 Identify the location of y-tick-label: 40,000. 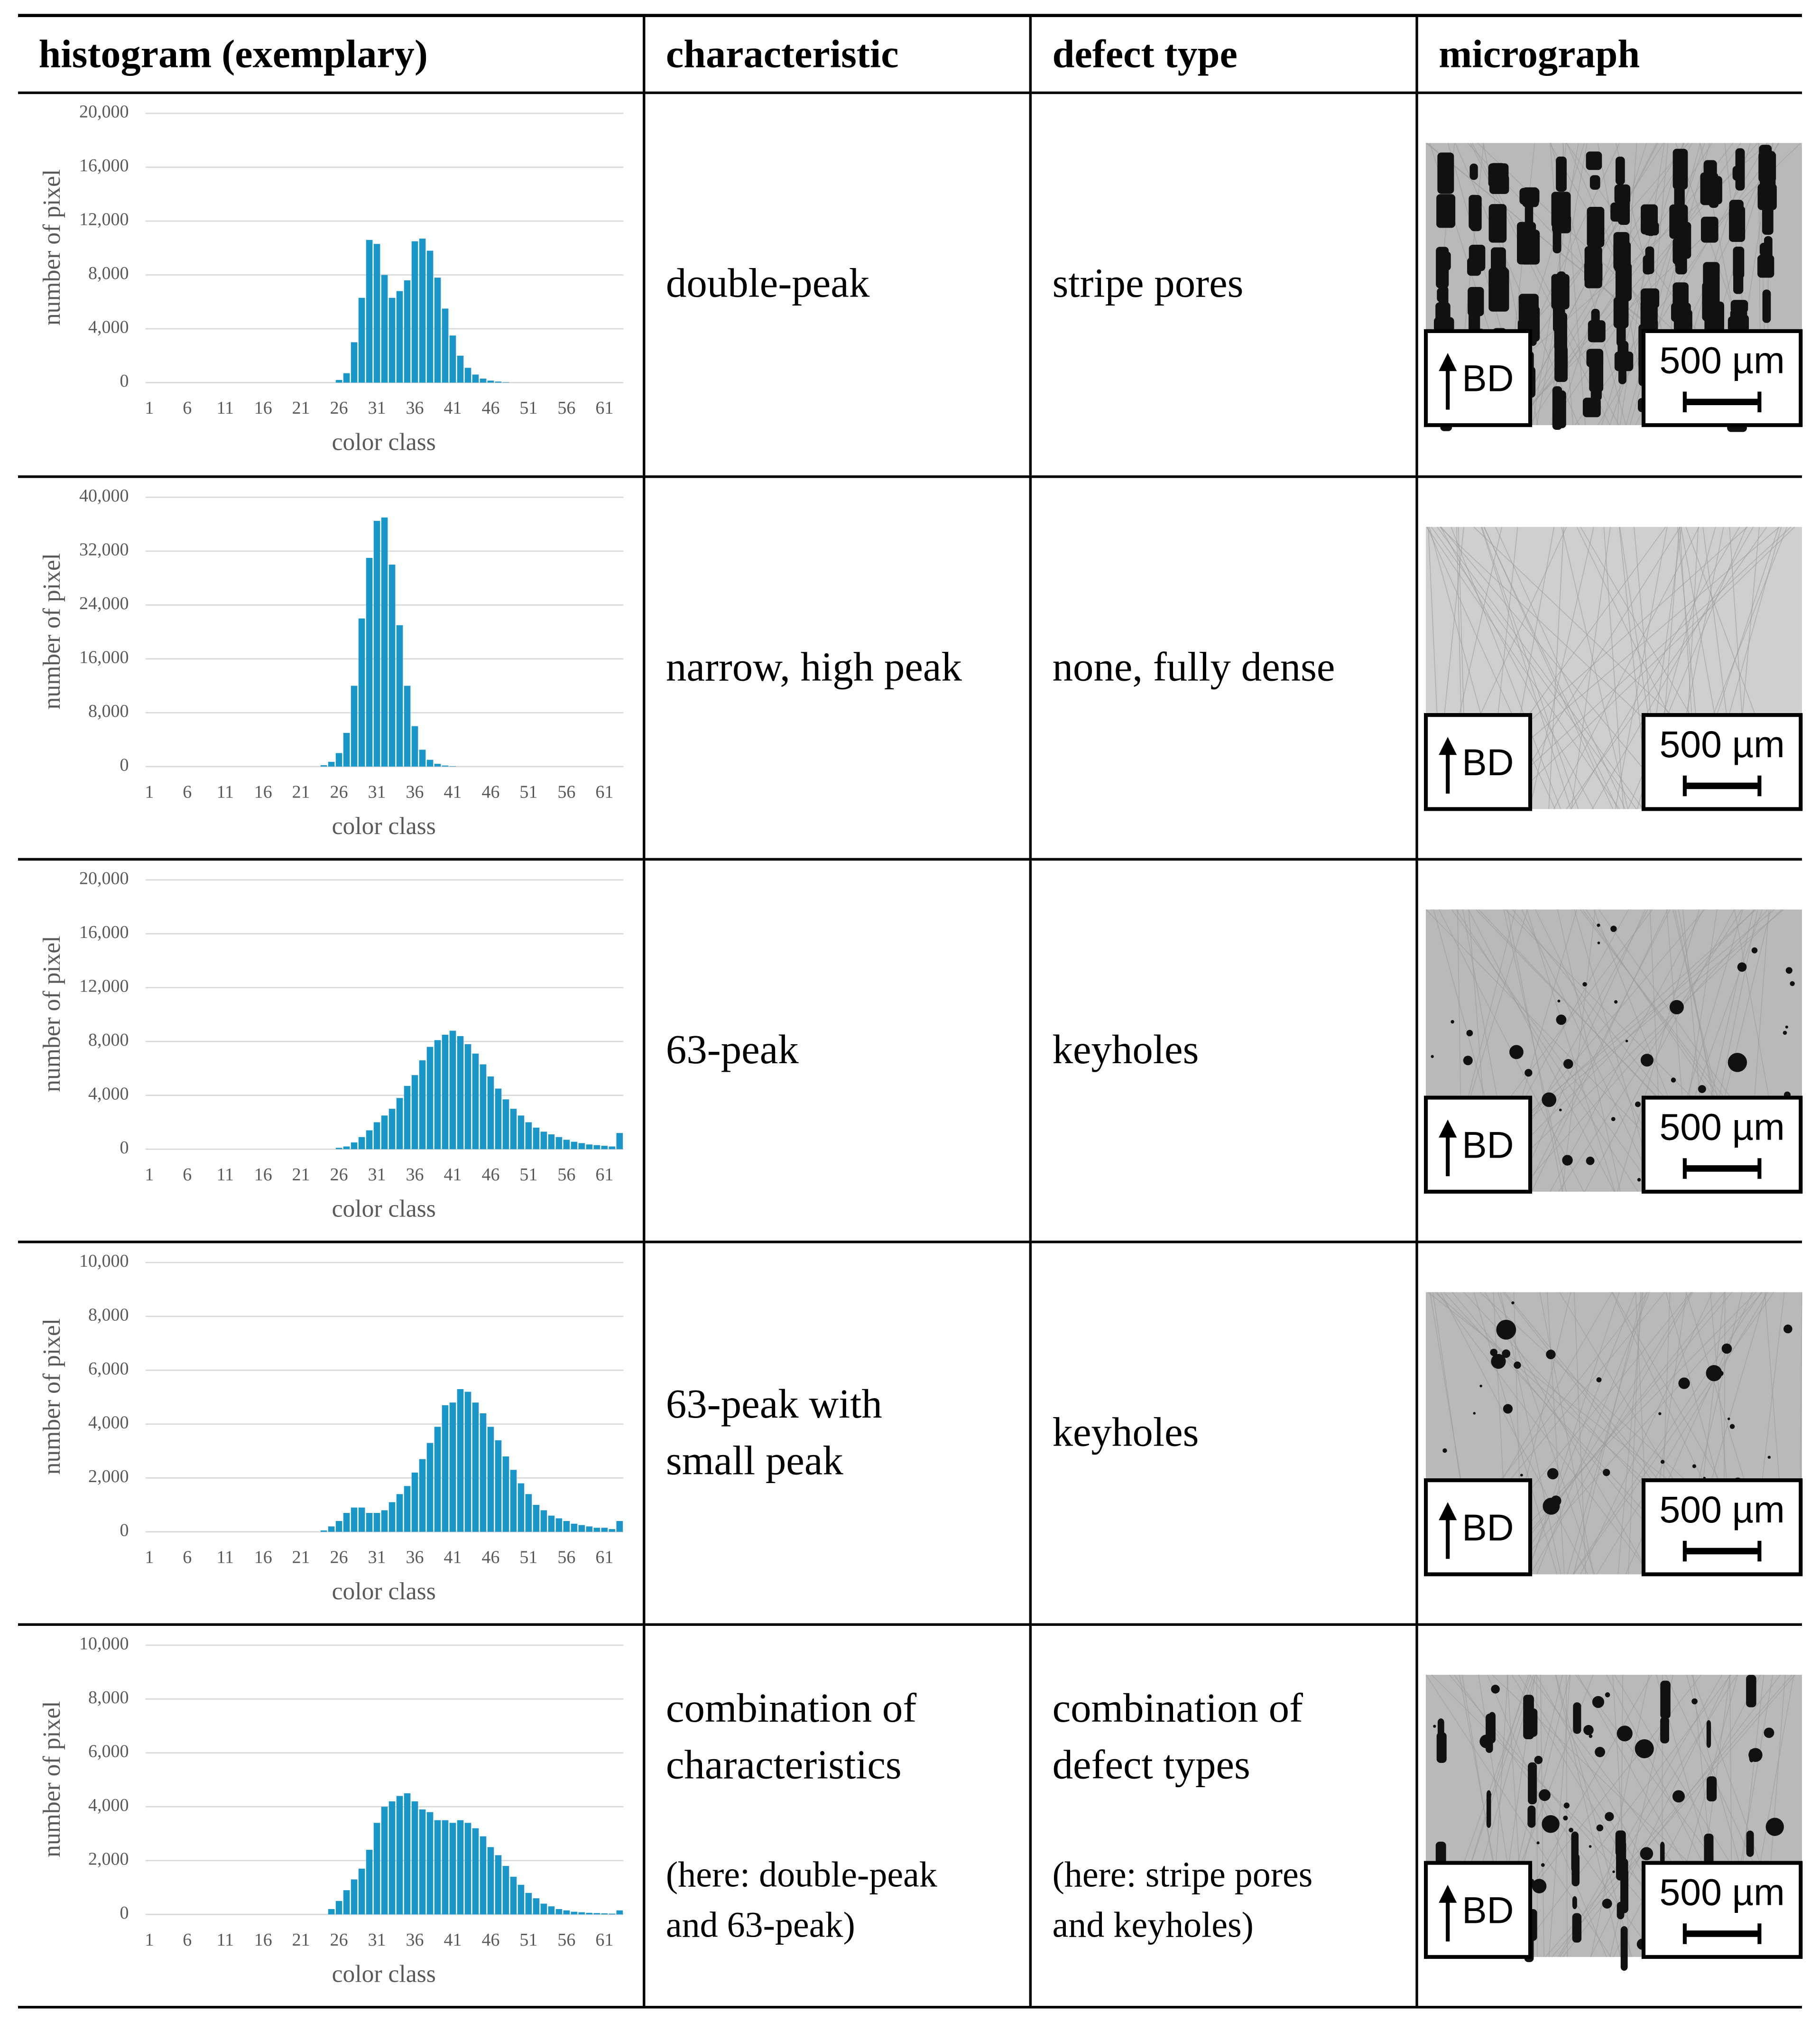
(104, 496).